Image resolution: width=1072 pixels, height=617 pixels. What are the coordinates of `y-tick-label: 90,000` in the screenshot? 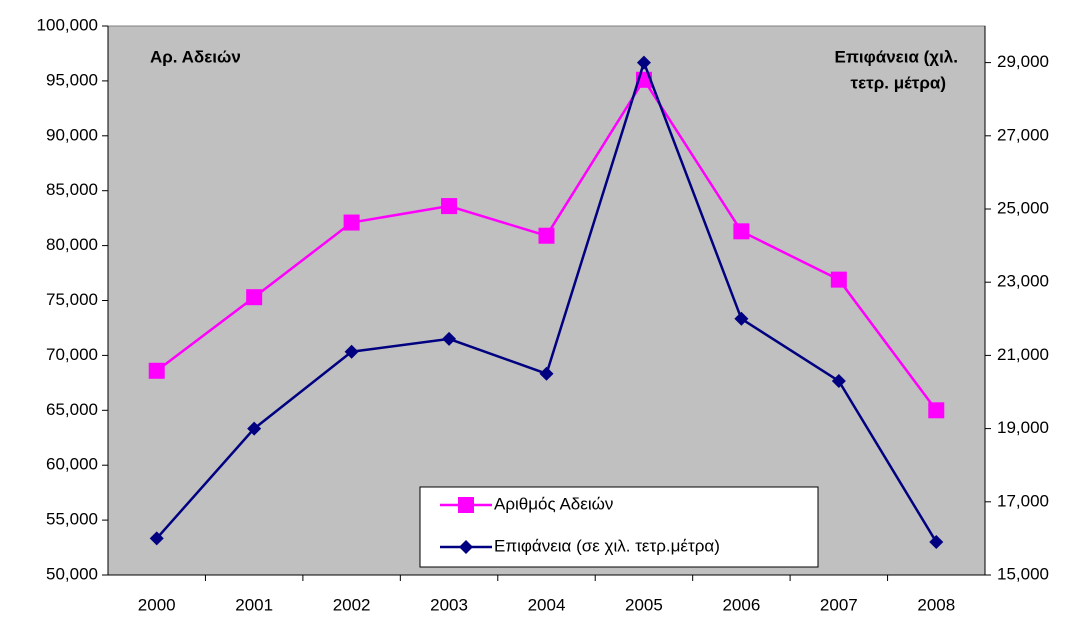 It's located at (72, 134).